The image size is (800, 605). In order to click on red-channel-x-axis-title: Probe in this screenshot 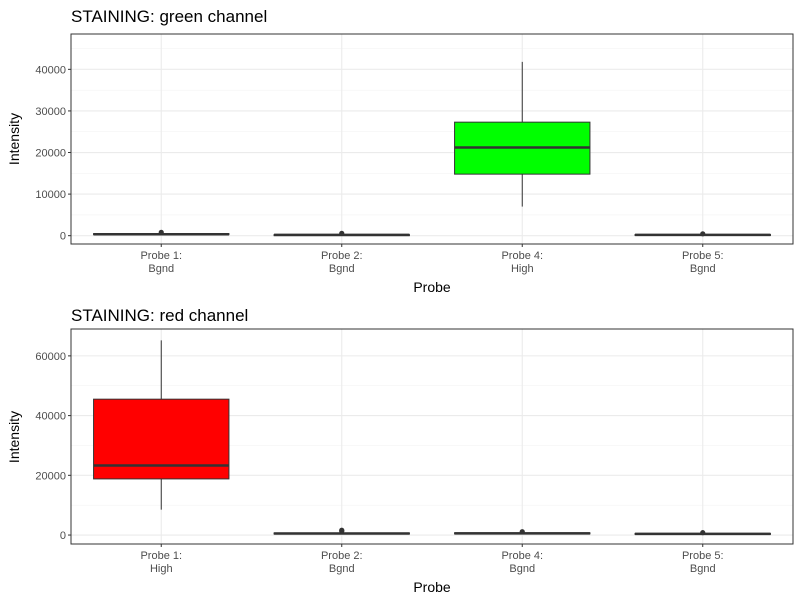, I will do `click(432, 587)`.